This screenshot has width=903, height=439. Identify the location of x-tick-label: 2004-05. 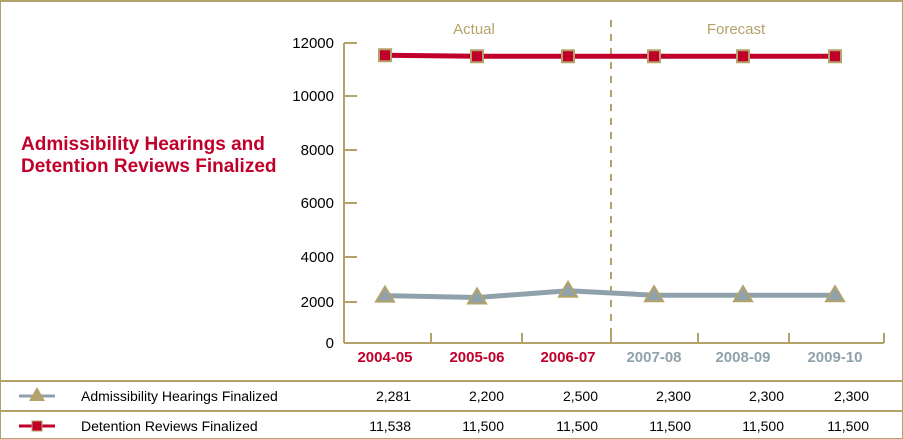
(384, 357).